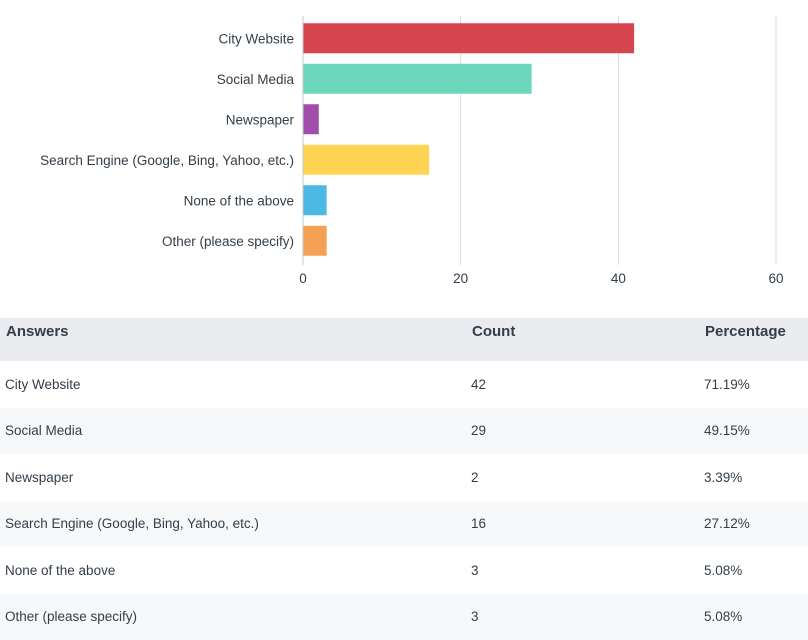  I want to click on count-cell: 2, so click(582, 477).